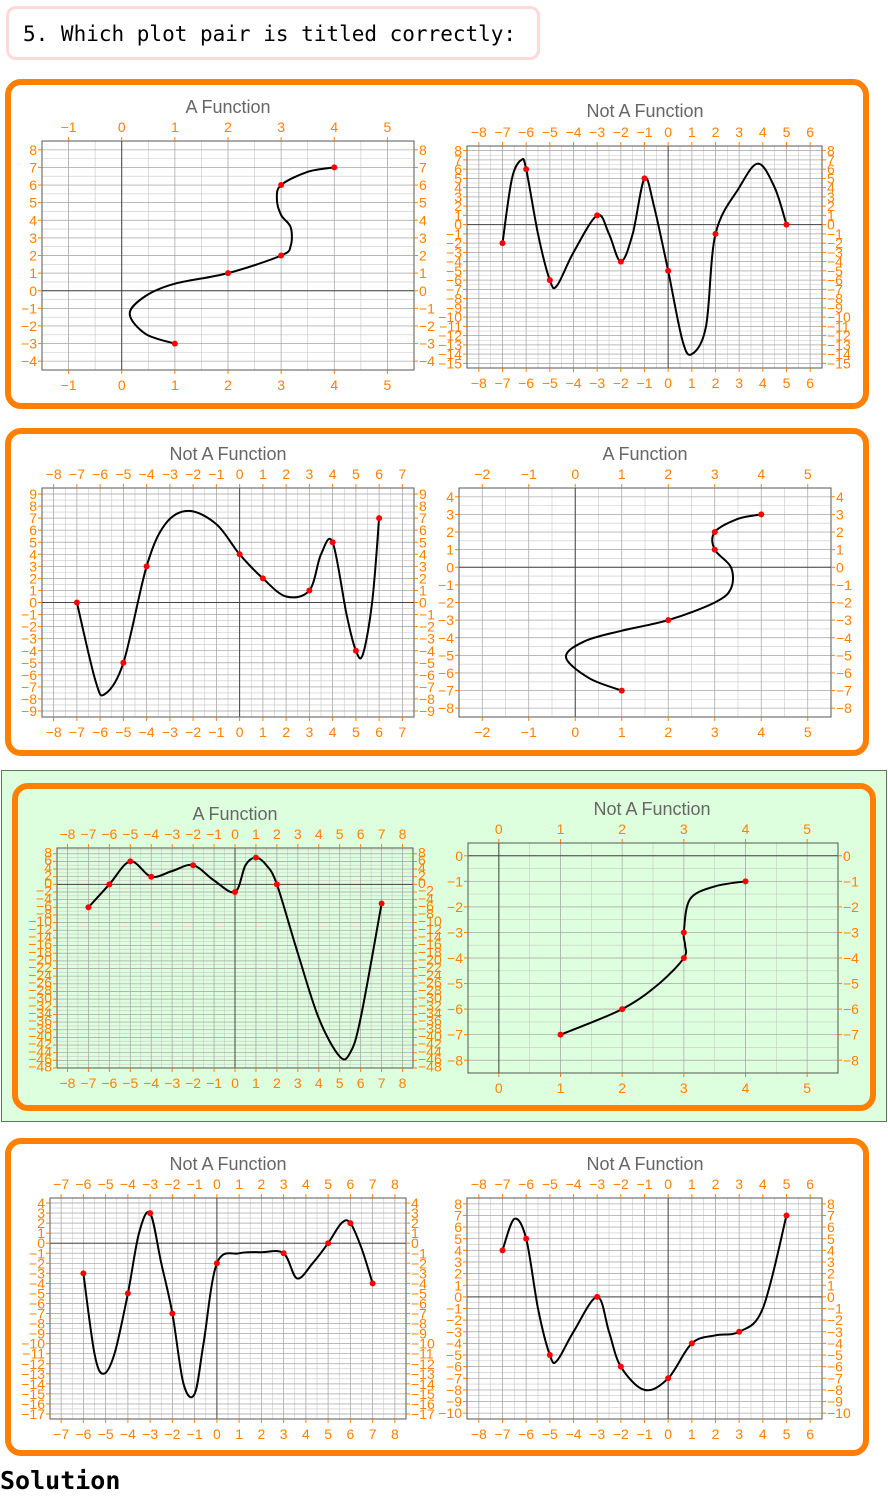  Describe the element at coordinates (455, 1035) in the screenshot. I see `y-tick-label-left: −7` at that location.